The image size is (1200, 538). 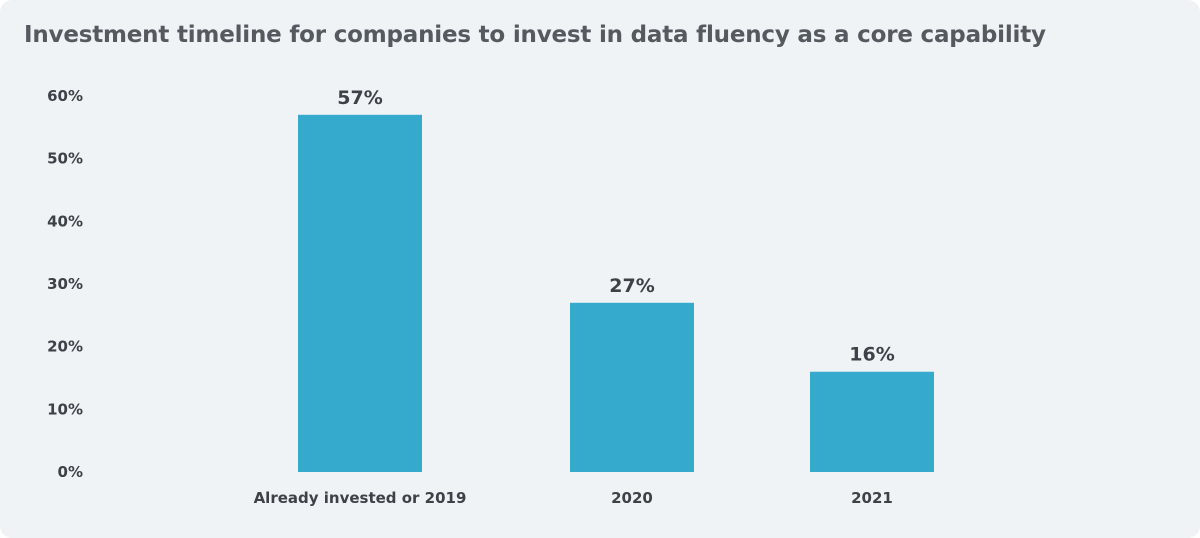 What do you see at coordinates (70, 472) in the screenshot?
I see `y-tick-label: 0%` at bounding box center [70, 472].